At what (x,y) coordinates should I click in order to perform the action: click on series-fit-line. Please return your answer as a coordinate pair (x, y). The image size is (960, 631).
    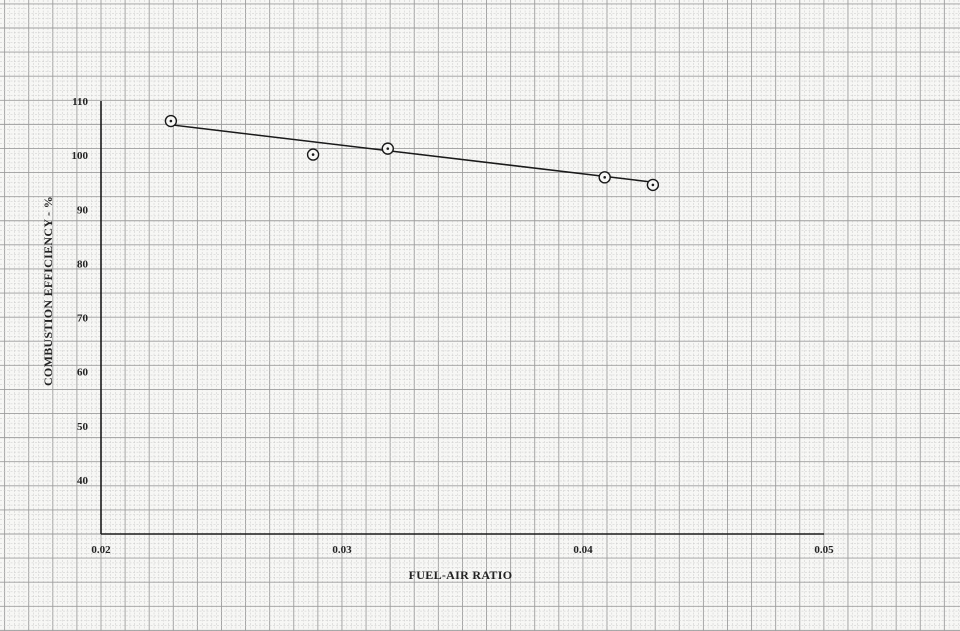
    Looking at the image, I should click on (411, 153).